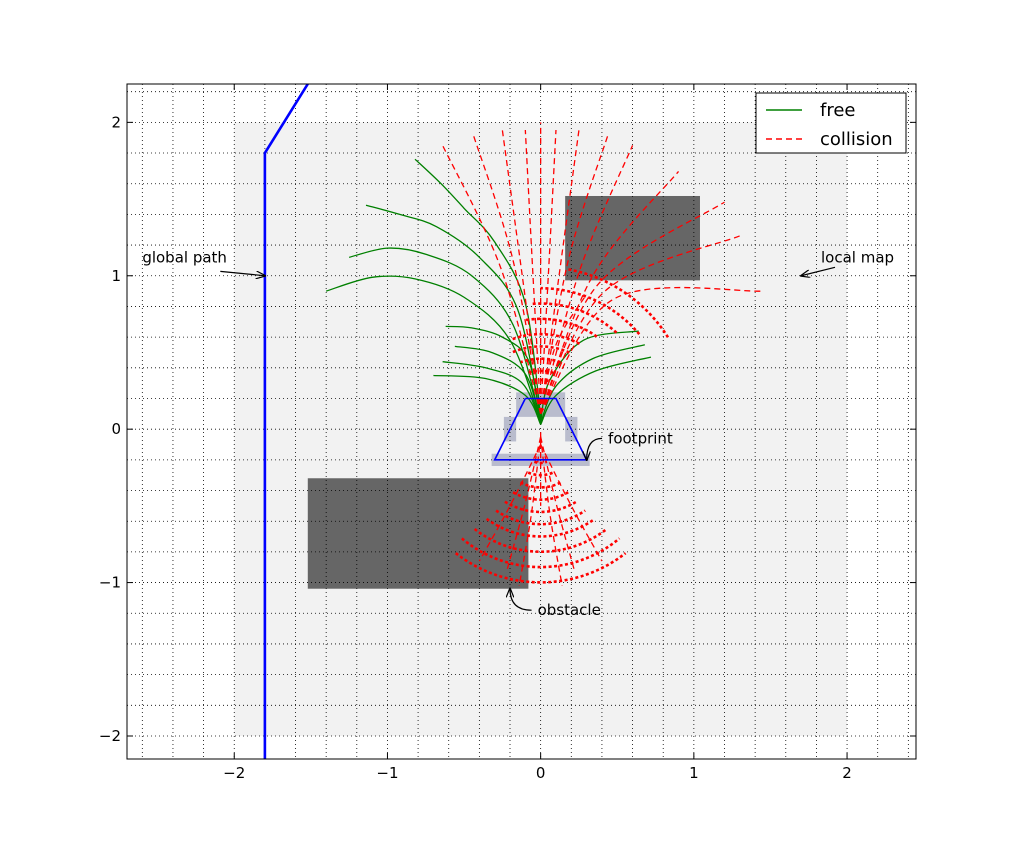 This screenshot has height=843, width=1018. Describe the element at coordinates (116, 429) in the screenshot. I see `y-tick-label: 0` at that location.